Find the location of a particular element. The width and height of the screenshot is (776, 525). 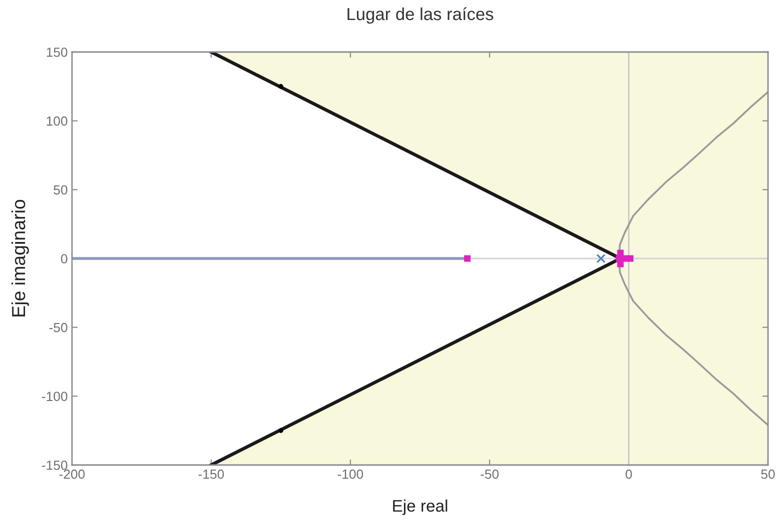

x-tick-label: -150 is located at coordinates (211, 474).